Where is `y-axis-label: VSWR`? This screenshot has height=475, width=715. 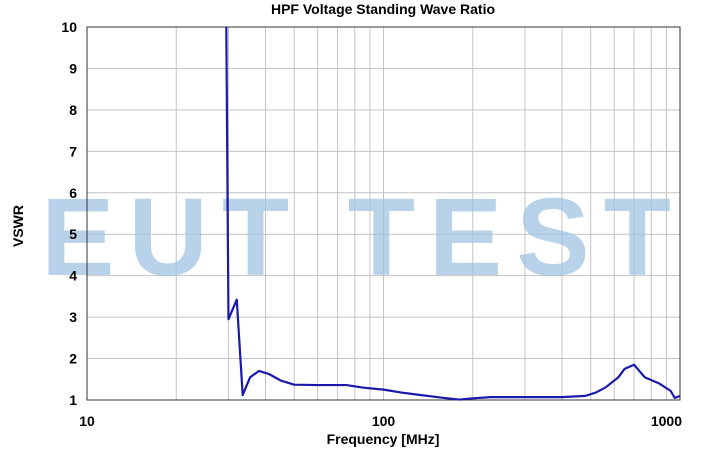
y-axis-label: VSWR is located at coordinates (18, 226).